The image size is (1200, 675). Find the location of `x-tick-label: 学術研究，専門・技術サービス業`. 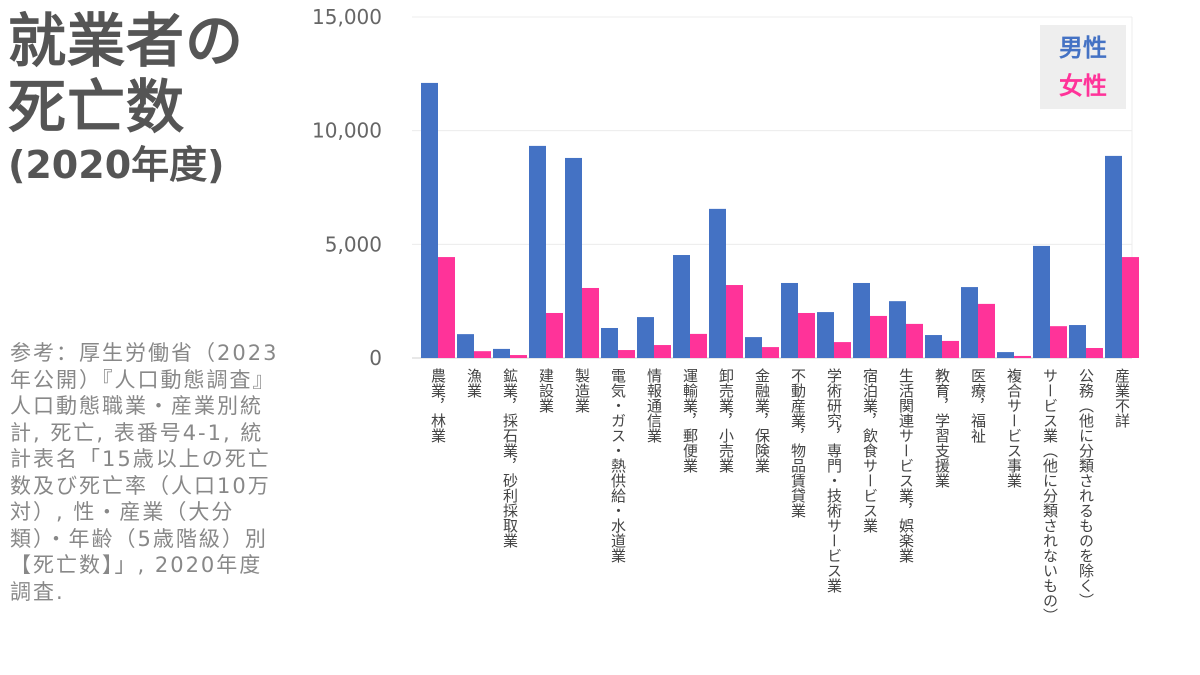

x-tick-label: 学術研究，専門・技術サービス業 is located at coordinates (834, 480).